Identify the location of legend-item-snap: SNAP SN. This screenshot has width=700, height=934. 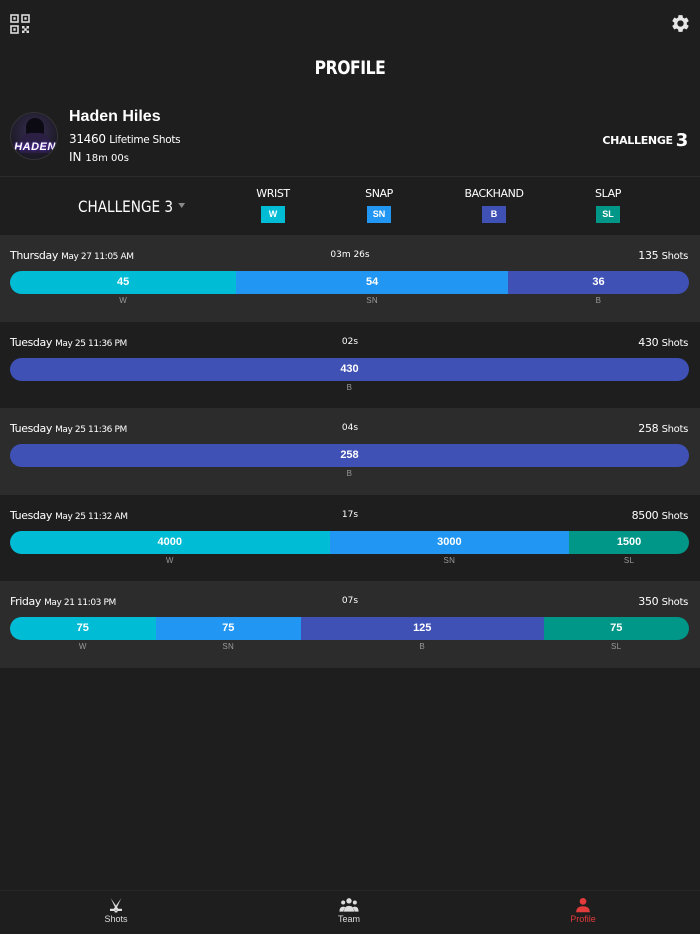
(379, 205).